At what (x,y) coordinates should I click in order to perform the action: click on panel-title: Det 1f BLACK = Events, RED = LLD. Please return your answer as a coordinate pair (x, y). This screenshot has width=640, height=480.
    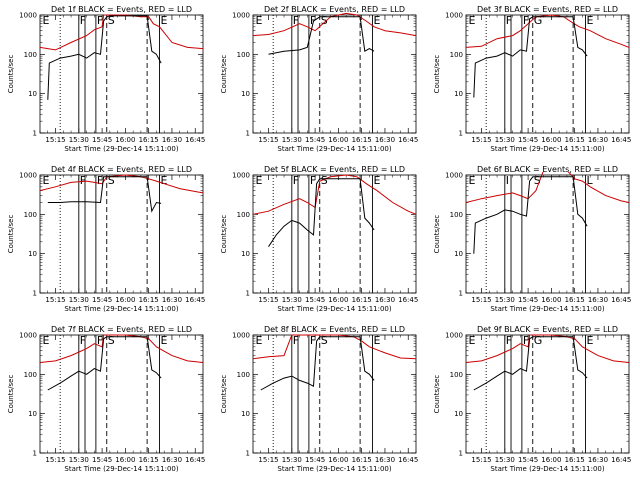
    Looking at the image, I should click on (121, 9).